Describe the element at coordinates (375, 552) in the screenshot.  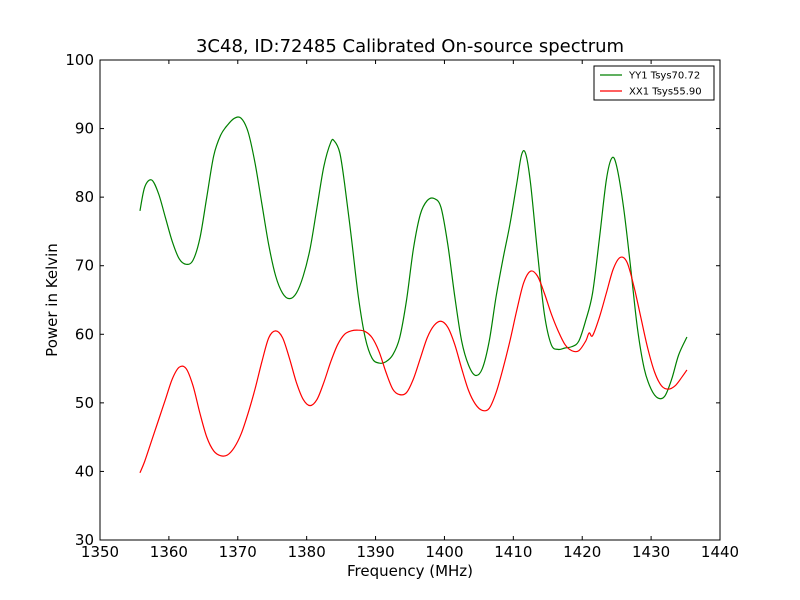
I see `x-tick-label: 1390` at that location.